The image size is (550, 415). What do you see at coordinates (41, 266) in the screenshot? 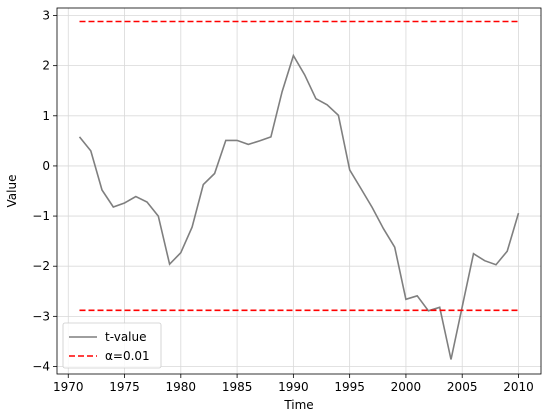
I see `y-tick-label: −2` at bounding box center [41, 266].